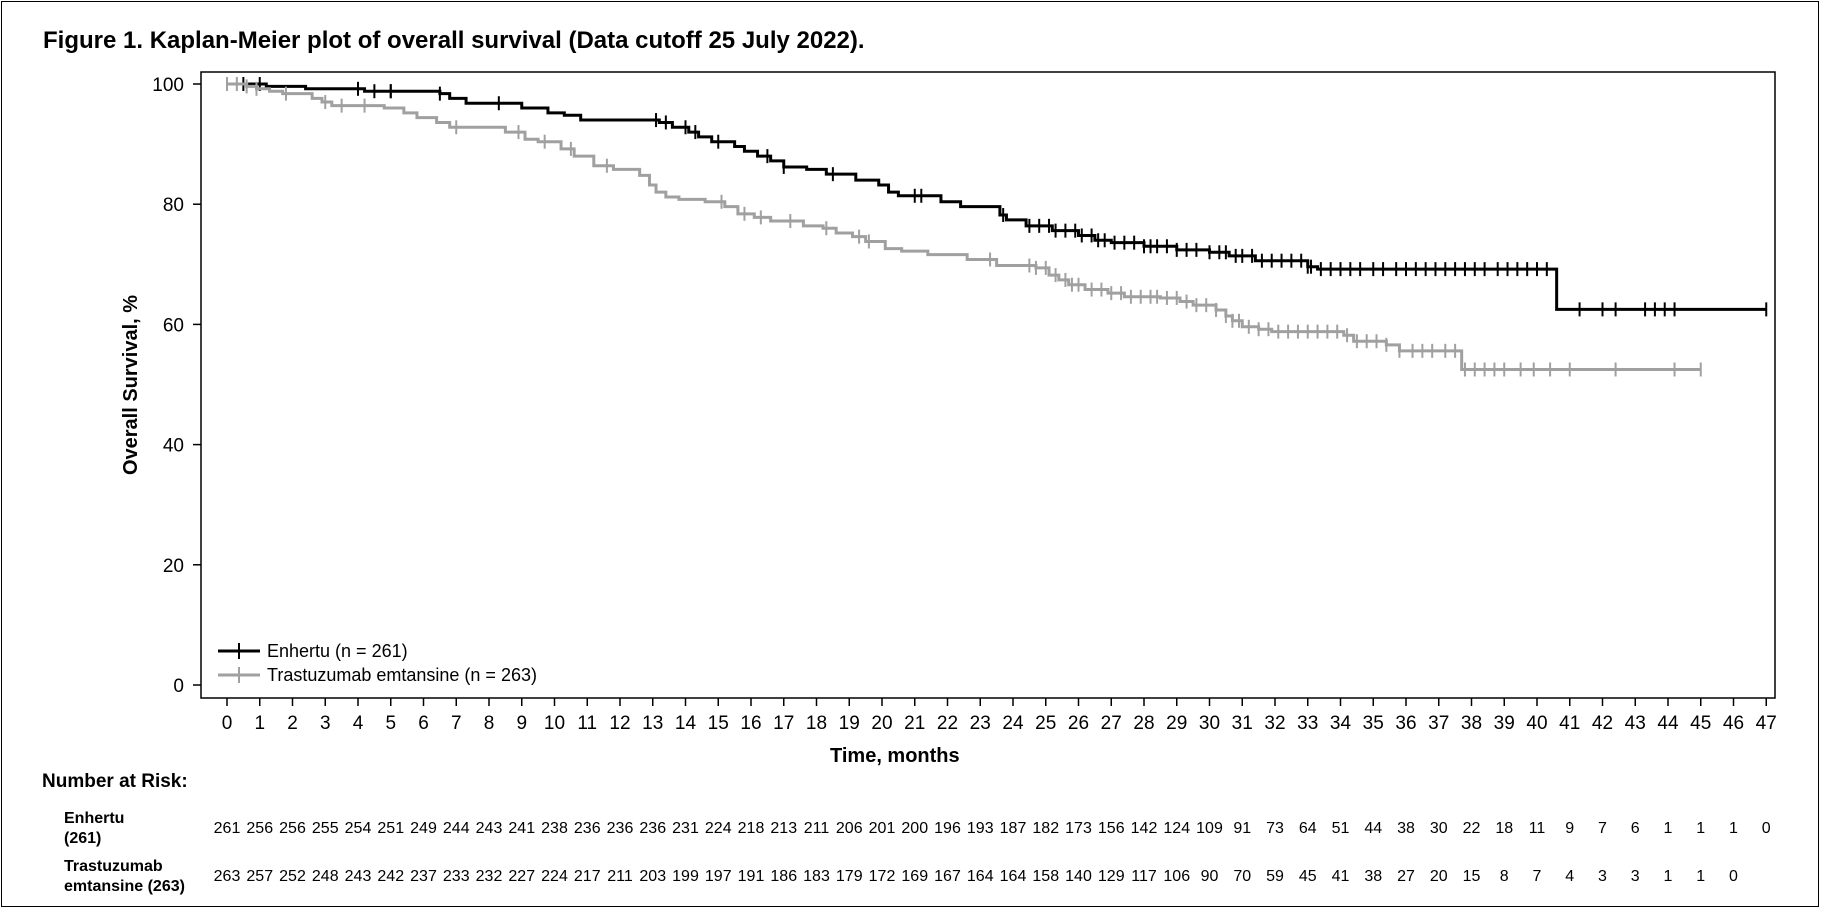 This screenshot has height=910, width=1822. I want to click on risk-value: 201, so click(882, 828).